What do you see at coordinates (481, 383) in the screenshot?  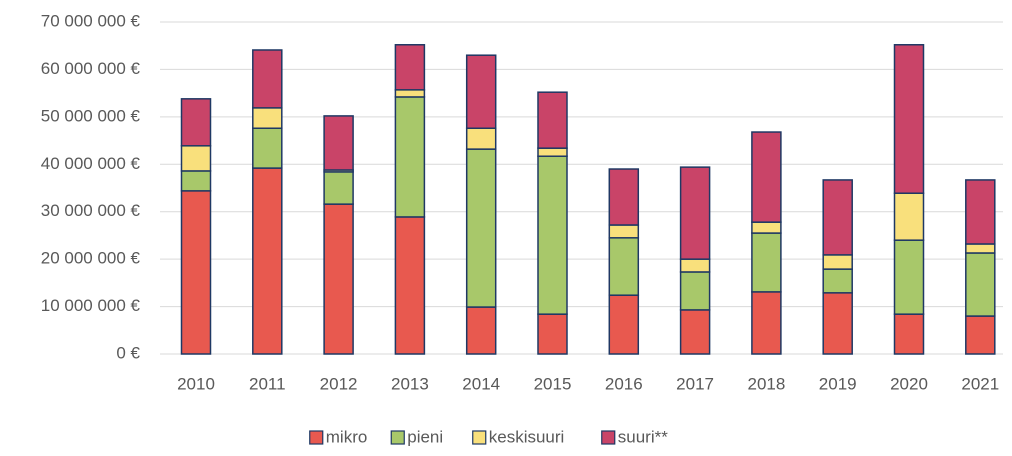 I see `x-tick-label: 2014` at bounding box center [481, 383].